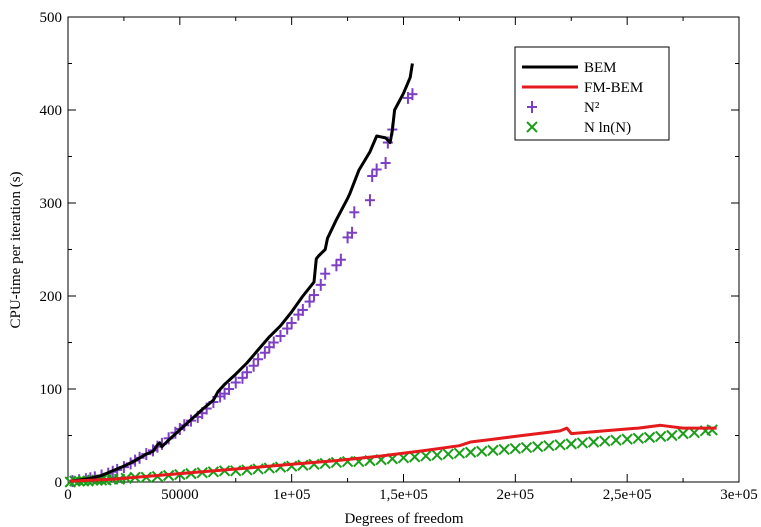 This screenshot has height=527, width=761. Describe the element at coordinates (180, 495) in the screenshot. I see `x-tick-label: 50000` at that location.